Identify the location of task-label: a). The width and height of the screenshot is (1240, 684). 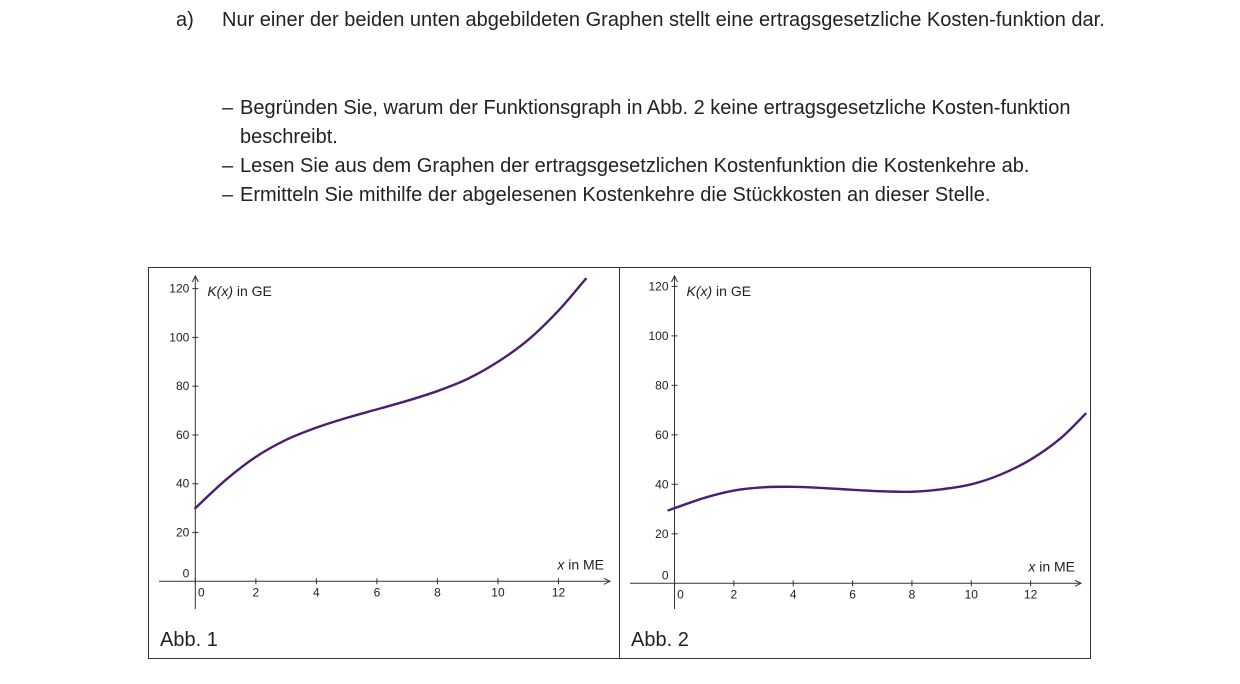
(185, 20).